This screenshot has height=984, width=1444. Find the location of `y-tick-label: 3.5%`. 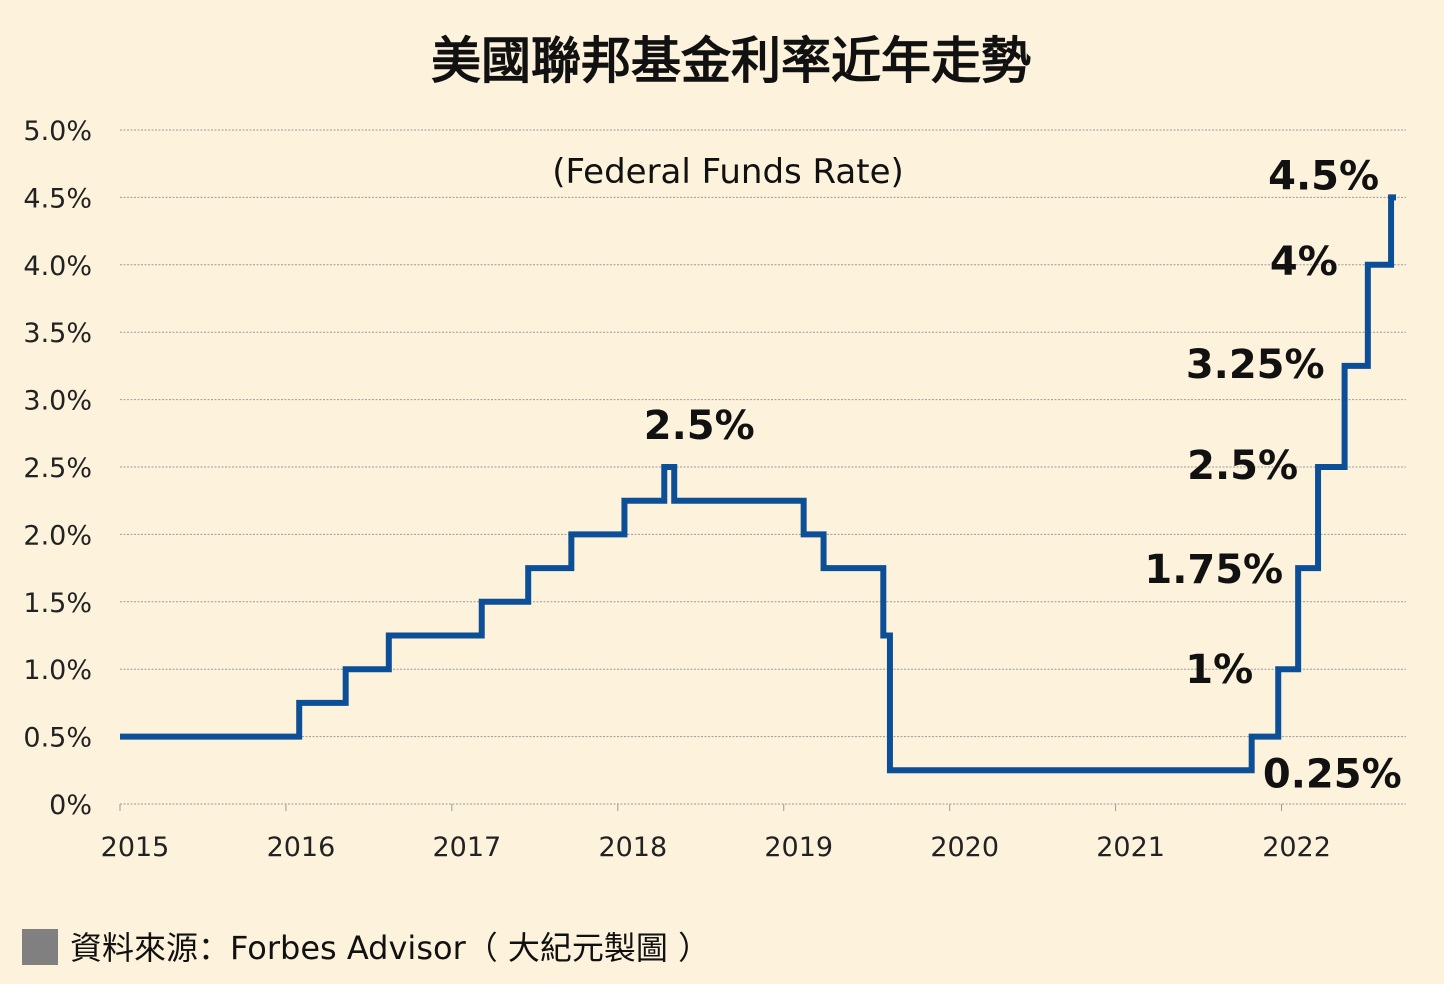

y-tick-label: 3.5% is located at coordinates (57, 333).